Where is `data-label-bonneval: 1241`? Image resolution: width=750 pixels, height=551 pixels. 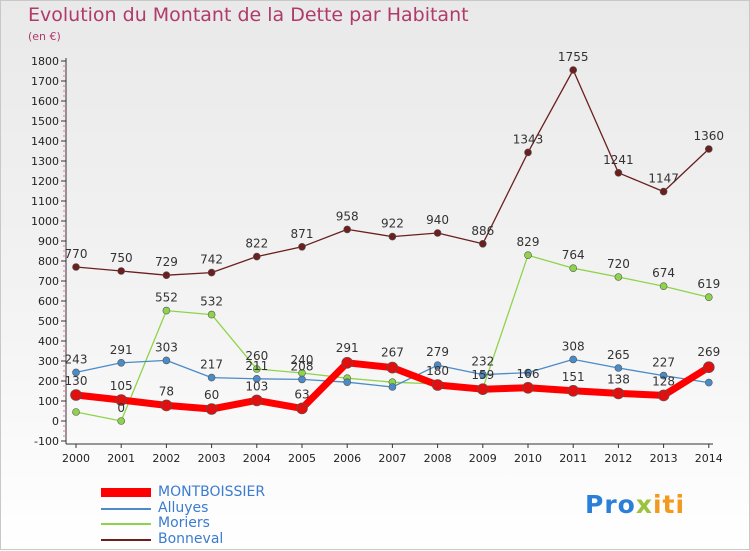 data-label-bonneval: 1241 is located at coordinates (618, 160).